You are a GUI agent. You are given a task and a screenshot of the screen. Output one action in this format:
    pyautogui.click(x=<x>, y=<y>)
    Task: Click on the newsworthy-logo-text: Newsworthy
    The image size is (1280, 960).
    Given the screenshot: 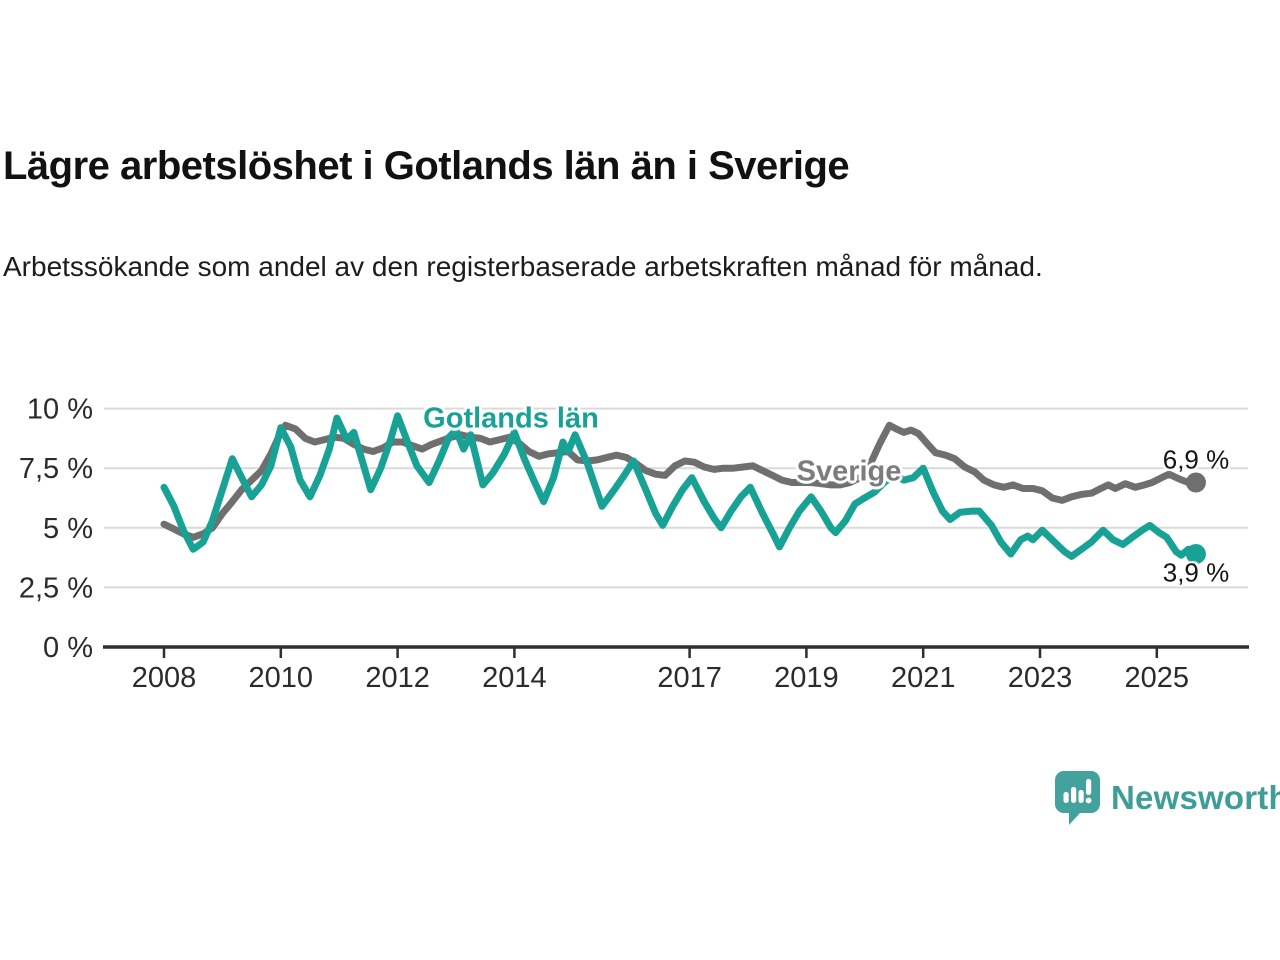 What is the action you would take?
    pyautogui.click(x=1195, y=797)
    